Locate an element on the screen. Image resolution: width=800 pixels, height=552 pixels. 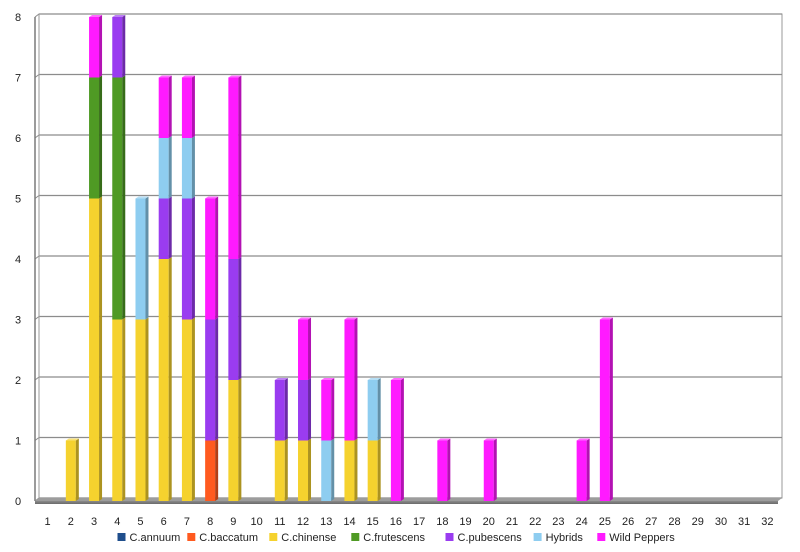
legend-item: C.frutescens is located at coordinates (388, 538).